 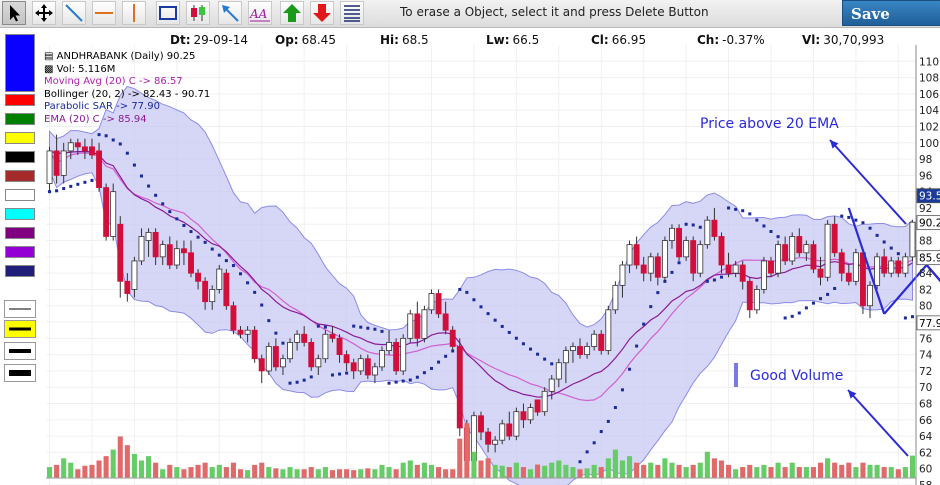 What do you see at coordinates (852, 394) in the screenshot?
I see `arrow-good-volume-head` at bounding box center [852, 394].